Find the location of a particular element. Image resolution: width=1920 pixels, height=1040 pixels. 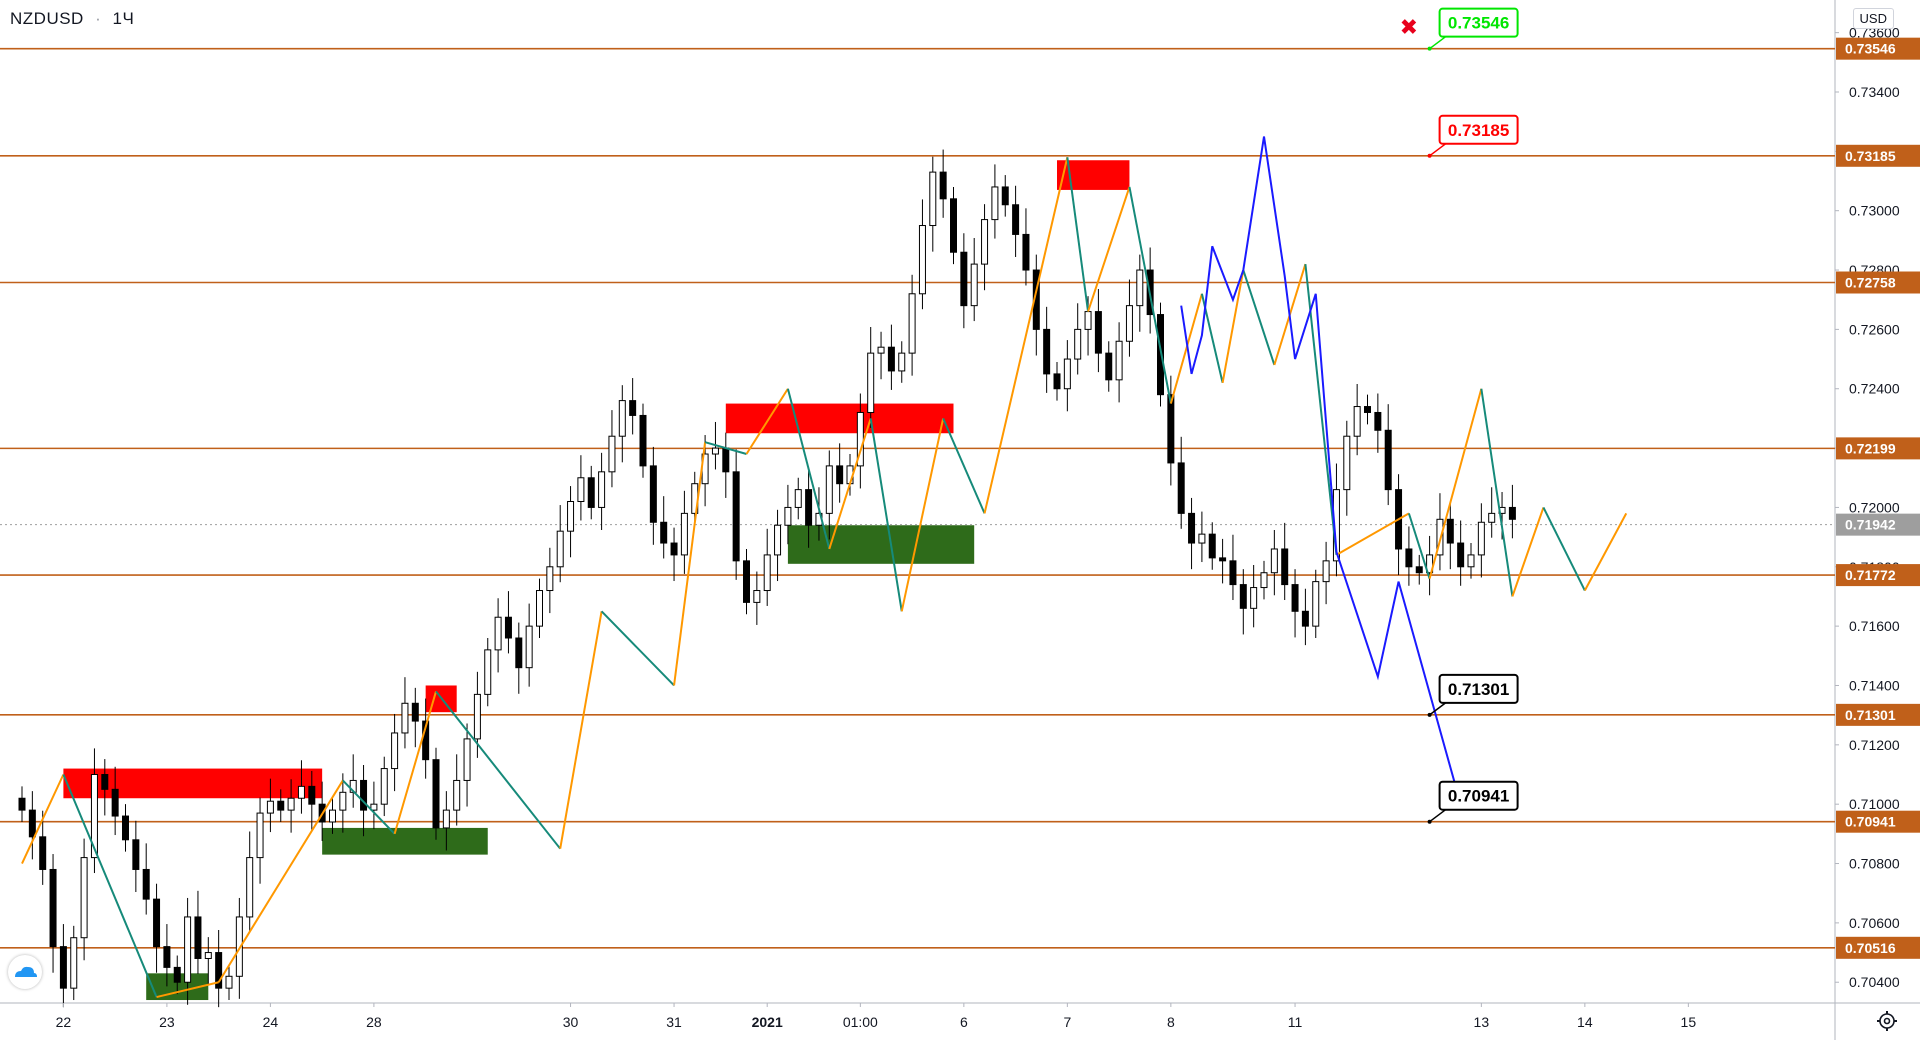

interval-label: 1Ч is located at coordinates (123, 18).